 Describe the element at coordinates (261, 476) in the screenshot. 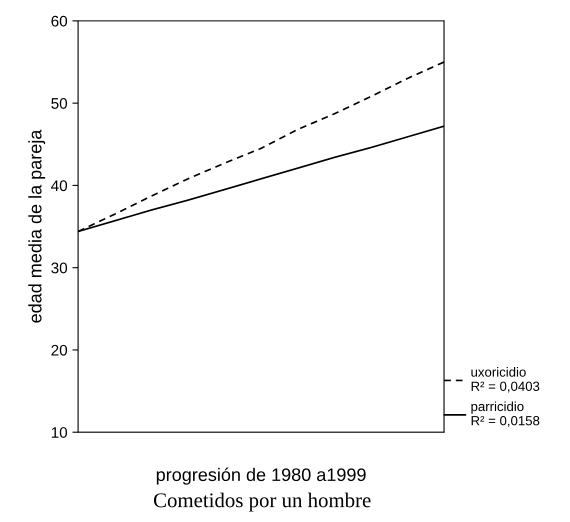

I see `x-axis-title: progresión de 1980 a1999` at that location.